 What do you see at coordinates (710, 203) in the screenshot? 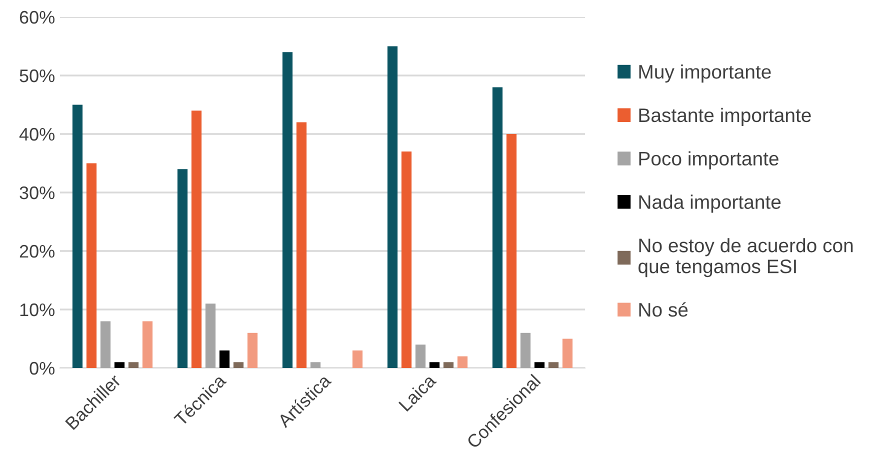
I see `legend-label: Nada importante` at bounding box center [710, 203].